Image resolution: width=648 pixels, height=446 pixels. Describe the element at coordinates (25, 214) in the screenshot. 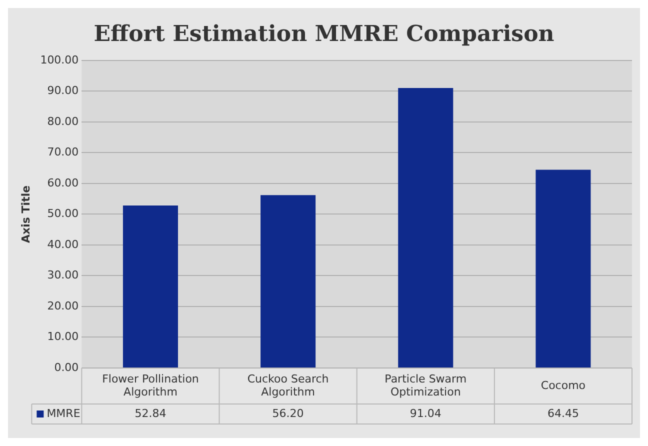

I see `y-axis-title: Axis Title` at that location.